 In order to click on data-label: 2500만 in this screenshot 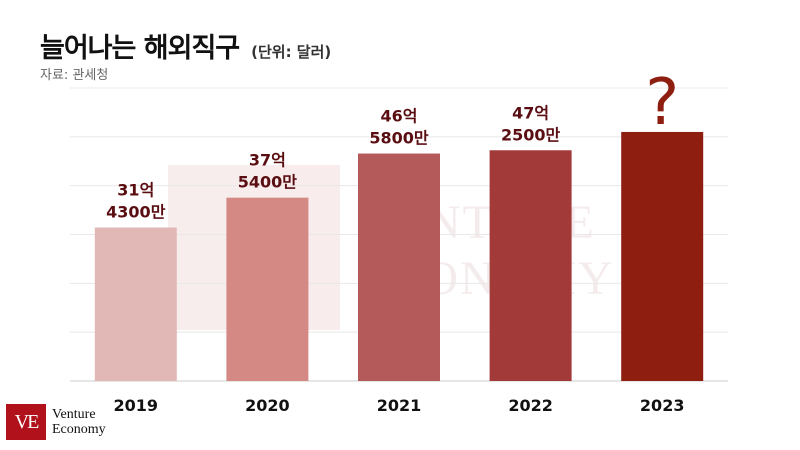, I will do `click(531, 134)`.